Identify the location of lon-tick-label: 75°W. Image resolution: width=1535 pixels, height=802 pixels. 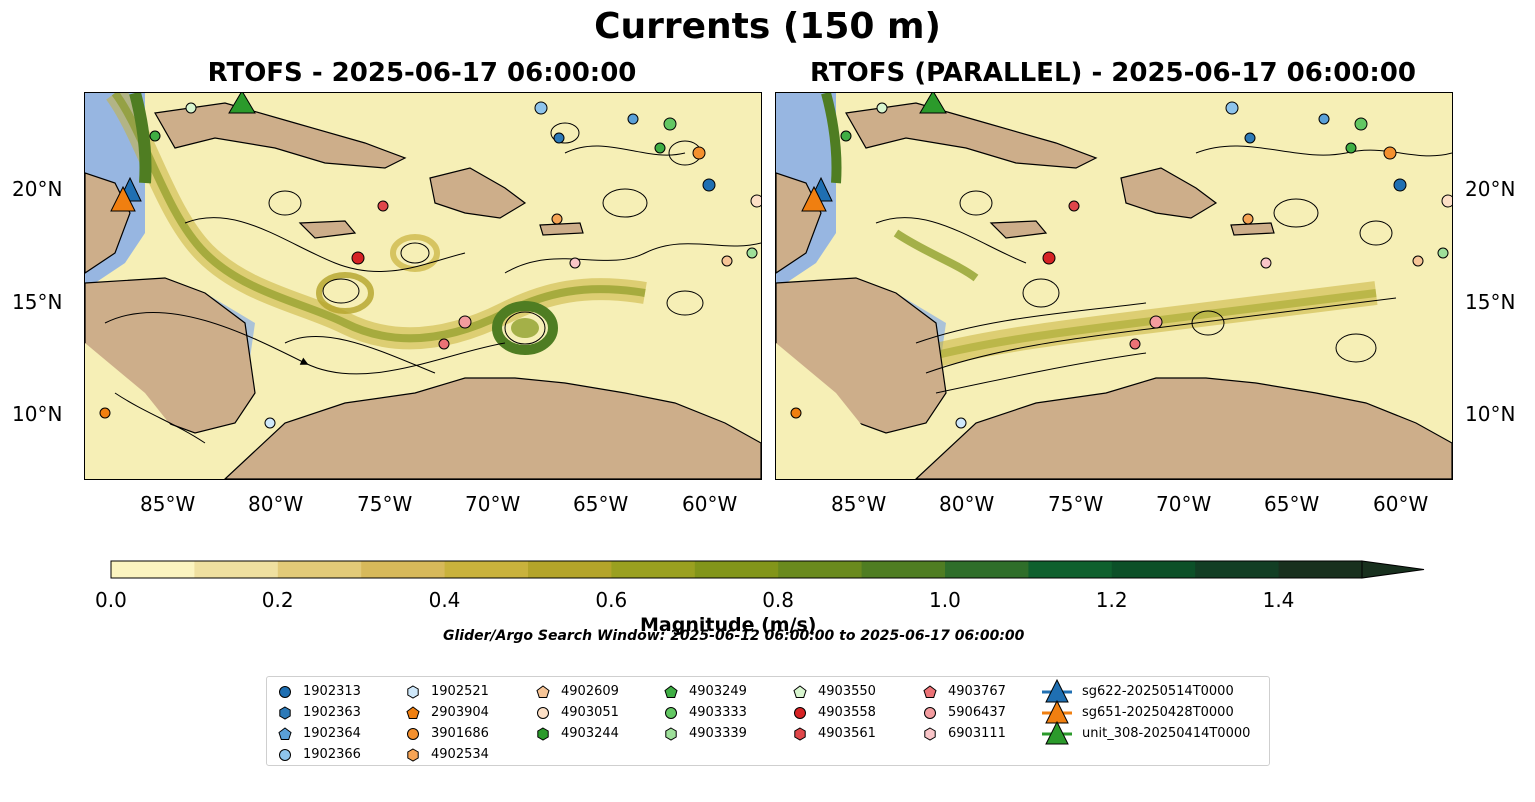
(1076, 504).